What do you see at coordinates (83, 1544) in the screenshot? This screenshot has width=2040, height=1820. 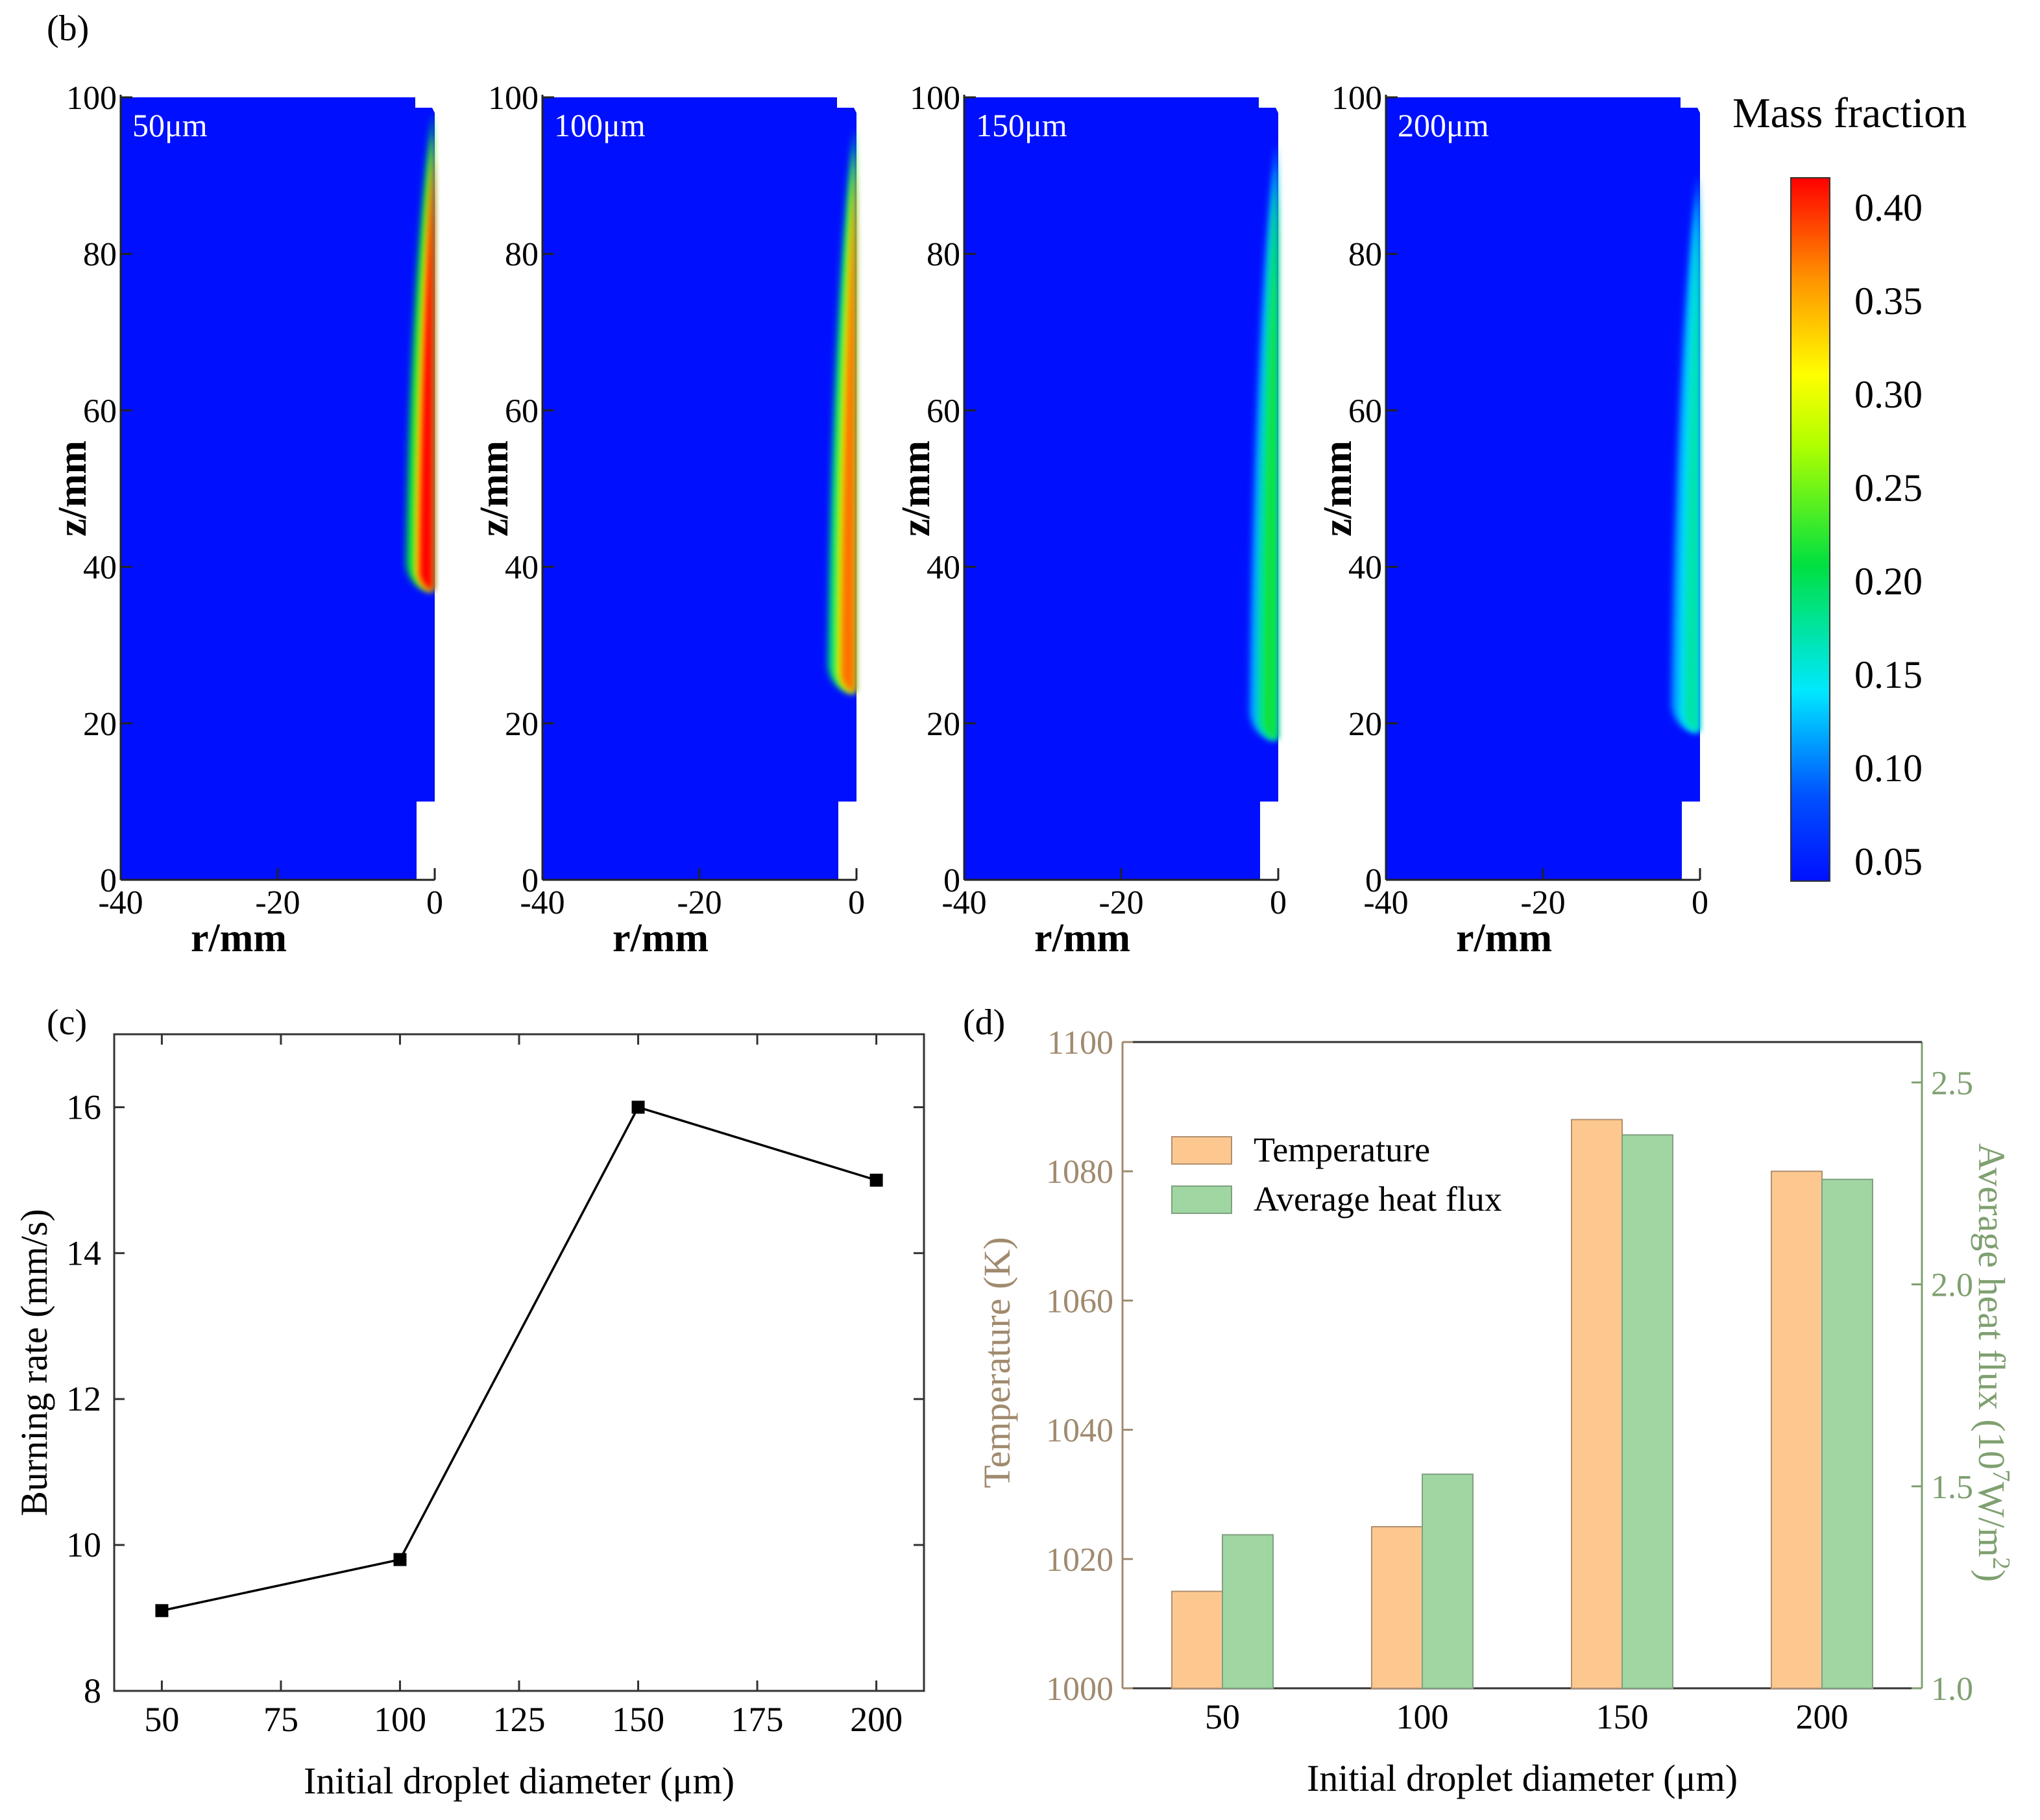 I see `c-ytick-label: 10` at bounding box center [83, 1544].